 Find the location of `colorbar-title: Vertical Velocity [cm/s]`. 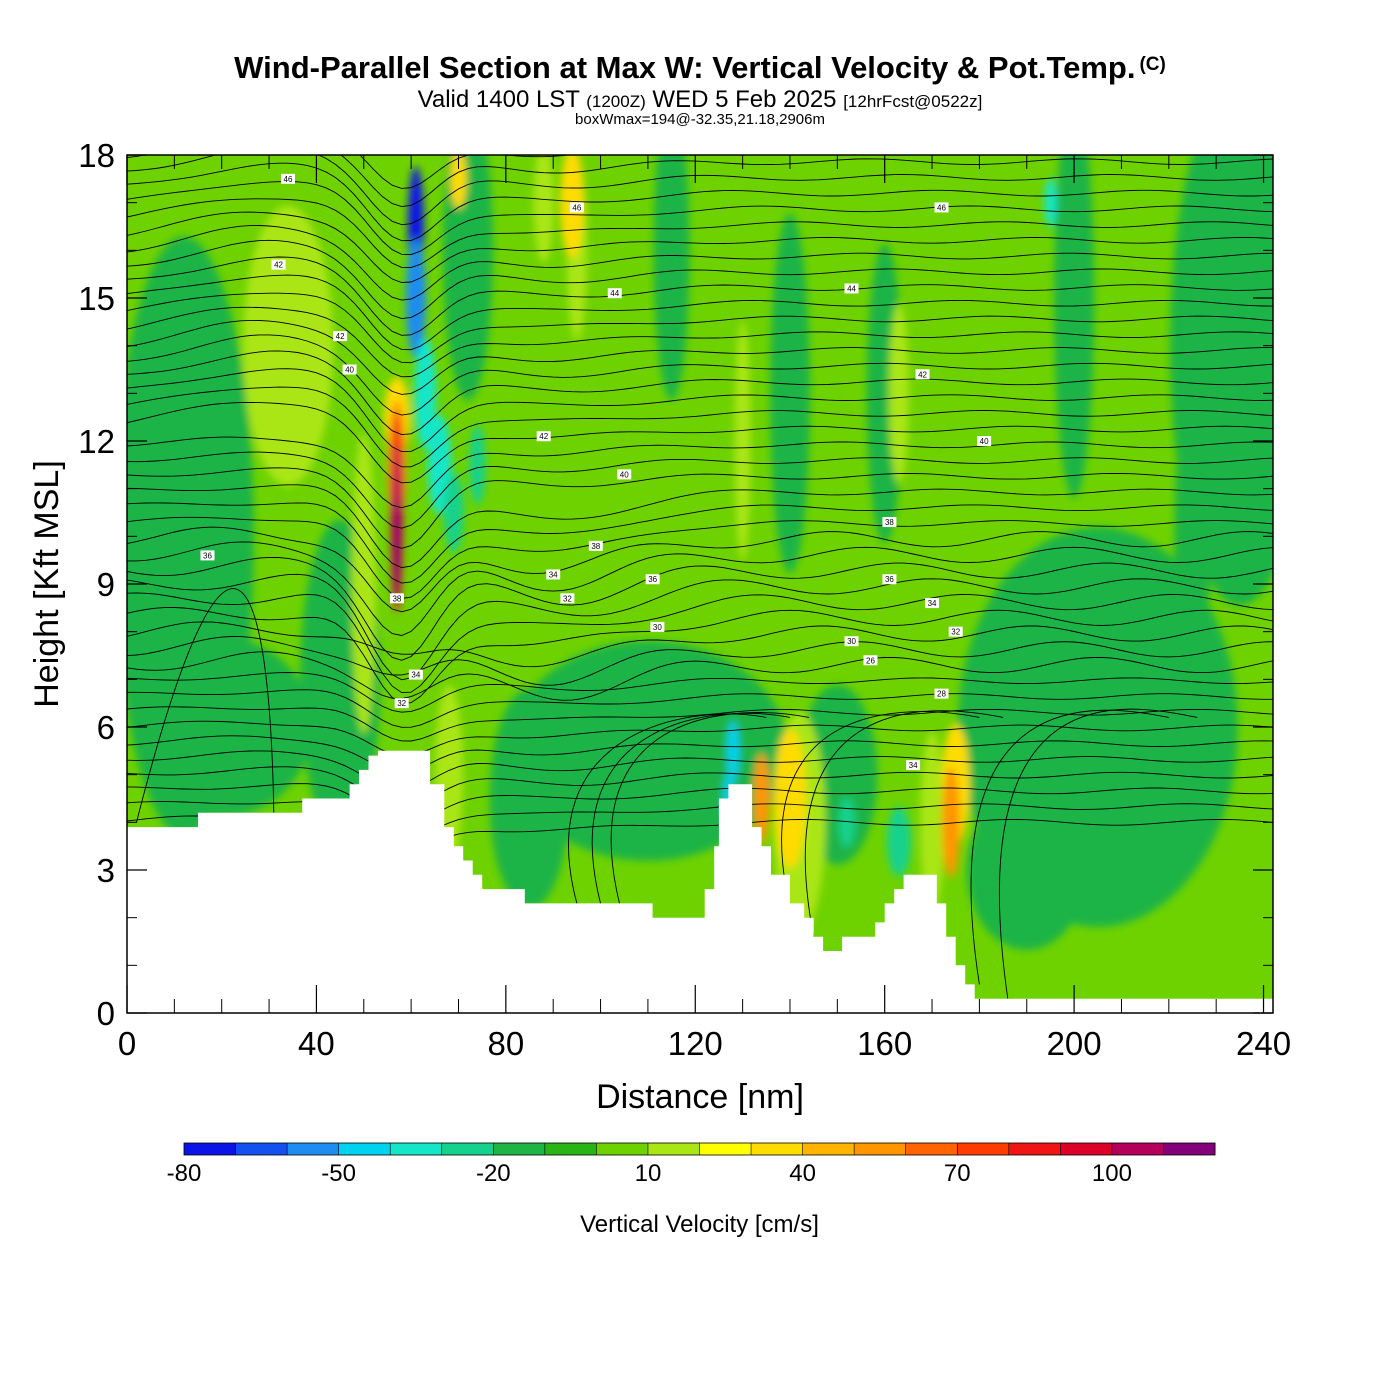

colorbar-title: Vertical Velocity [cm/s] is located at coordinates (699, 1224).